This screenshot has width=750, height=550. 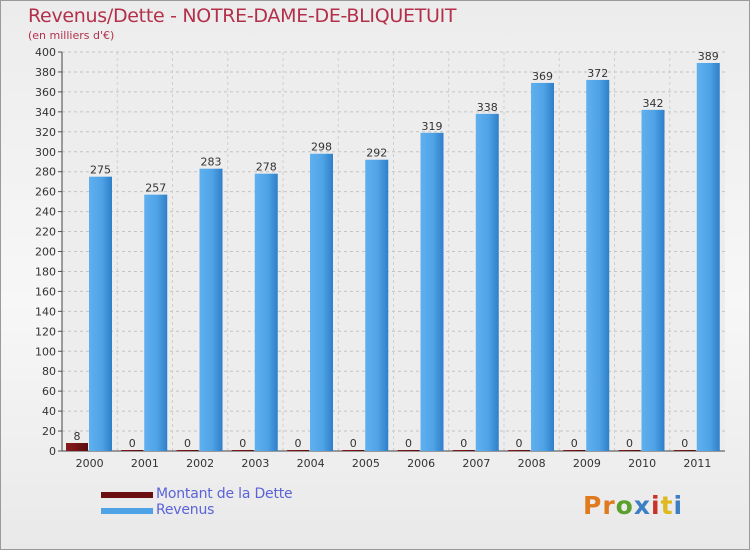 What do you see at coordinates (127, 495) in the screenshot?
I see `legend-swatch-dette` at bounding box center [127, 495].